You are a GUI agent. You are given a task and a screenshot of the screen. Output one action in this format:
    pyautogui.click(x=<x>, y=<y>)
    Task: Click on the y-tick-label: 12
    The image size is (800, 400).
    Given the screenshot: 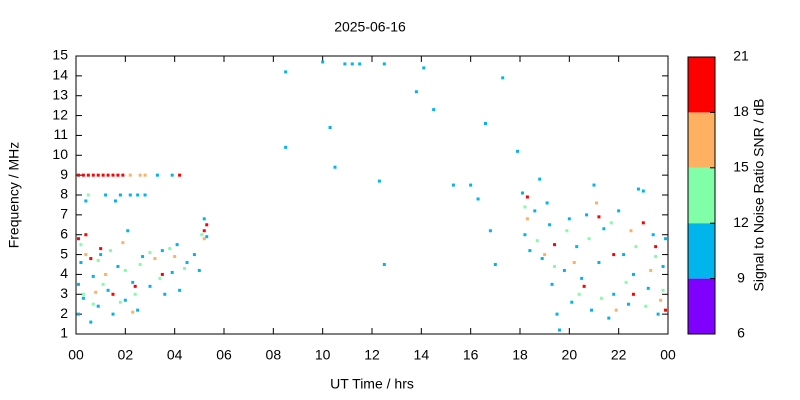 What is the action you would take?
    pyautogui.click(x=60, y=114)
    